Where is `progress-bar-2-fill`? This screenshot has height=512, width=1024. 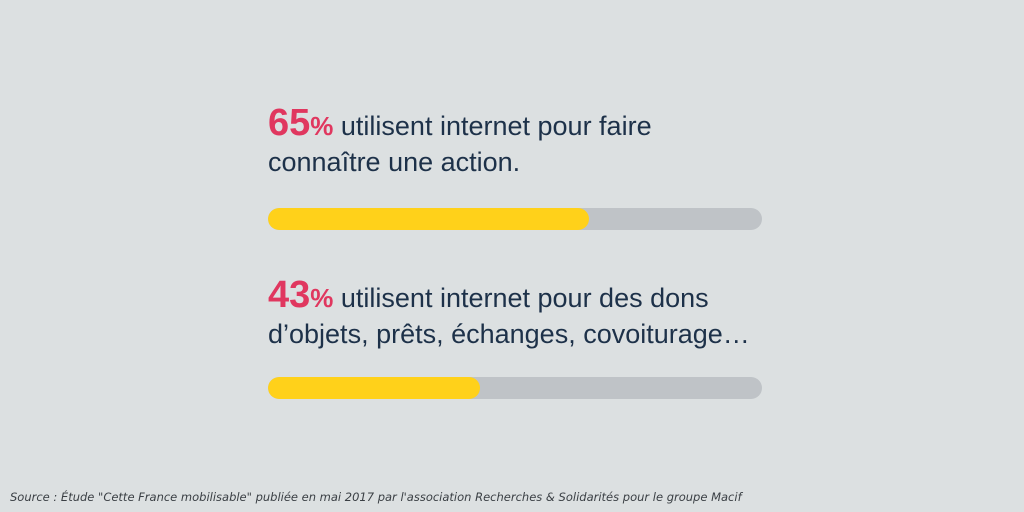
progress-bar-2-fill is located at coordinates (374, 388).